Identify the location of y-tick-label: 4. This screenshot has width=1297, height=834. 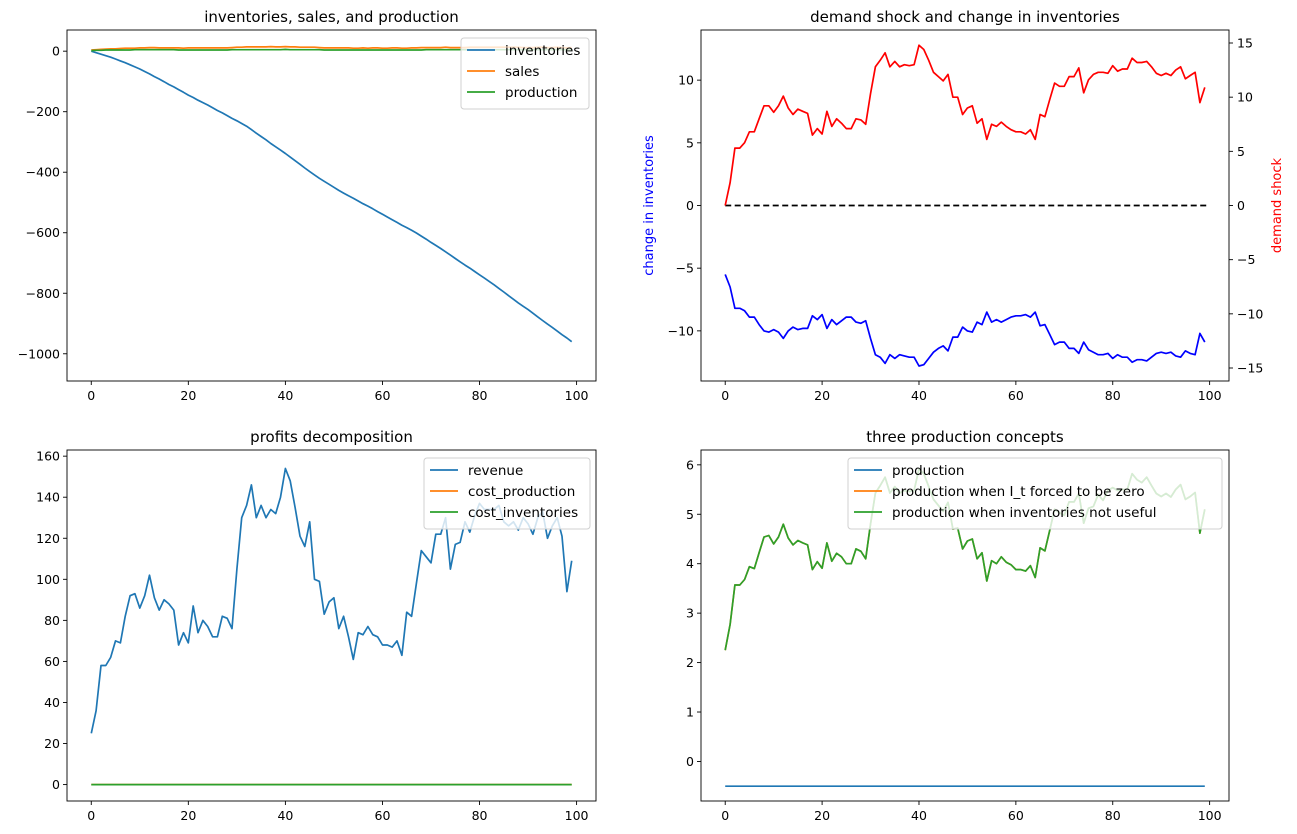
(690, 563).